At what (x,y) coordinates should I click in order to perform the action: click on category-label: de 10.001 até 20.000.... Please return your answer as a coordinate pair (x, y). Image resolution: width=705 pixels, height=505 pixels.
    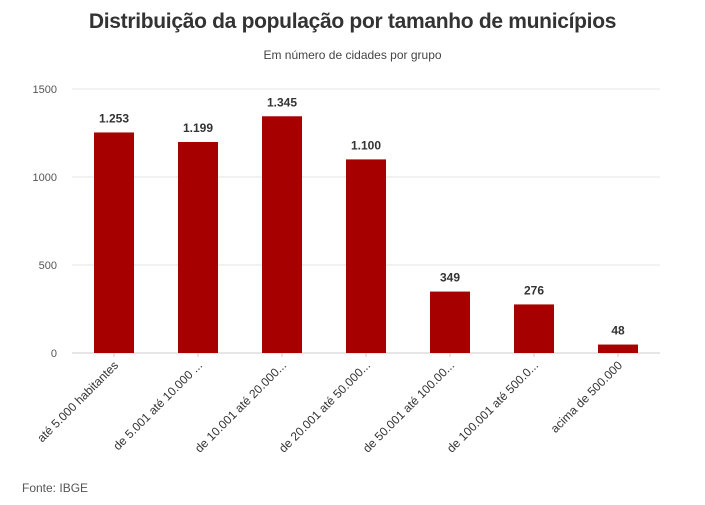
    Looking at the image, I should click on (240, 406).